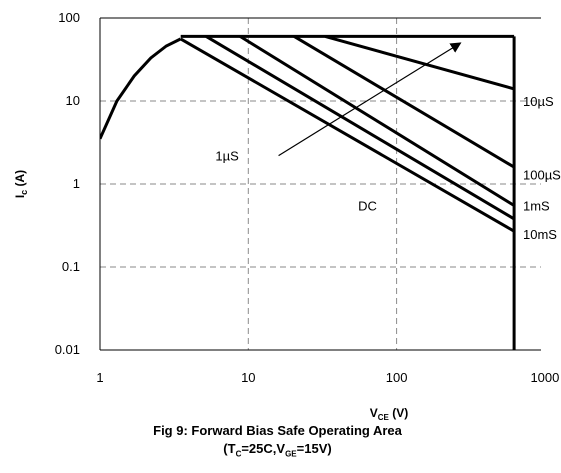  Describe the element at coordinates (248, 377) in the screenshot. I see `x-tick-label: 10` at that location.